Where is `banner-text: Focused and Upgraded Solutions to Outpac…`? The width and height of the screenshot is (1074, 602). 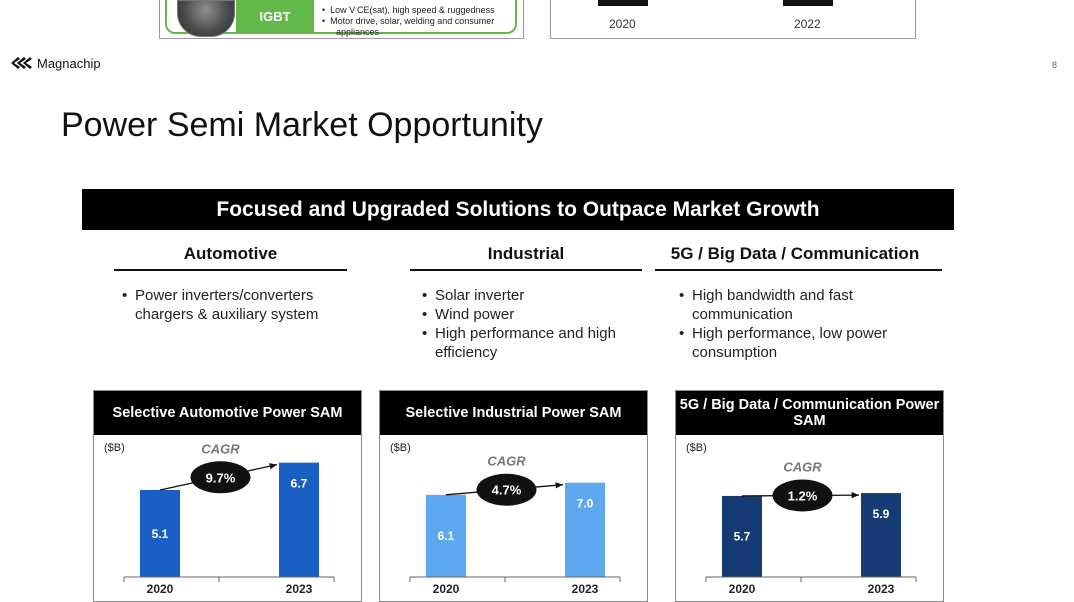 banner-text: Focused and Upgraded Solutions to Outpac… is located at coordinates (518, 209).